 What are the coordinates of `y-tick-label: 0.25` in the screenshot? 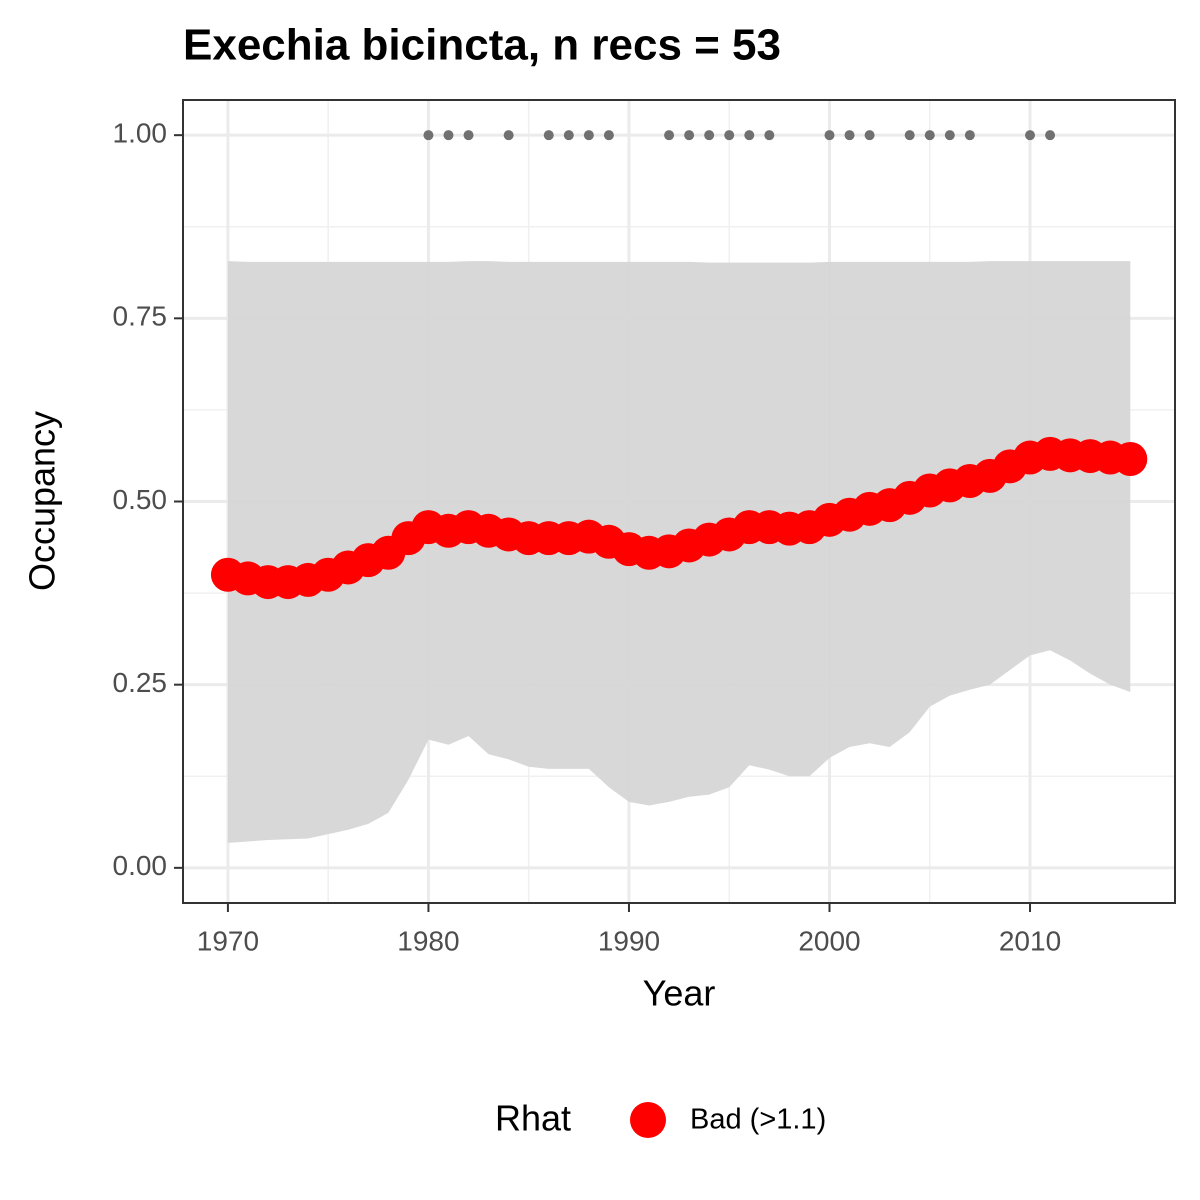 It's located at (140, 682).